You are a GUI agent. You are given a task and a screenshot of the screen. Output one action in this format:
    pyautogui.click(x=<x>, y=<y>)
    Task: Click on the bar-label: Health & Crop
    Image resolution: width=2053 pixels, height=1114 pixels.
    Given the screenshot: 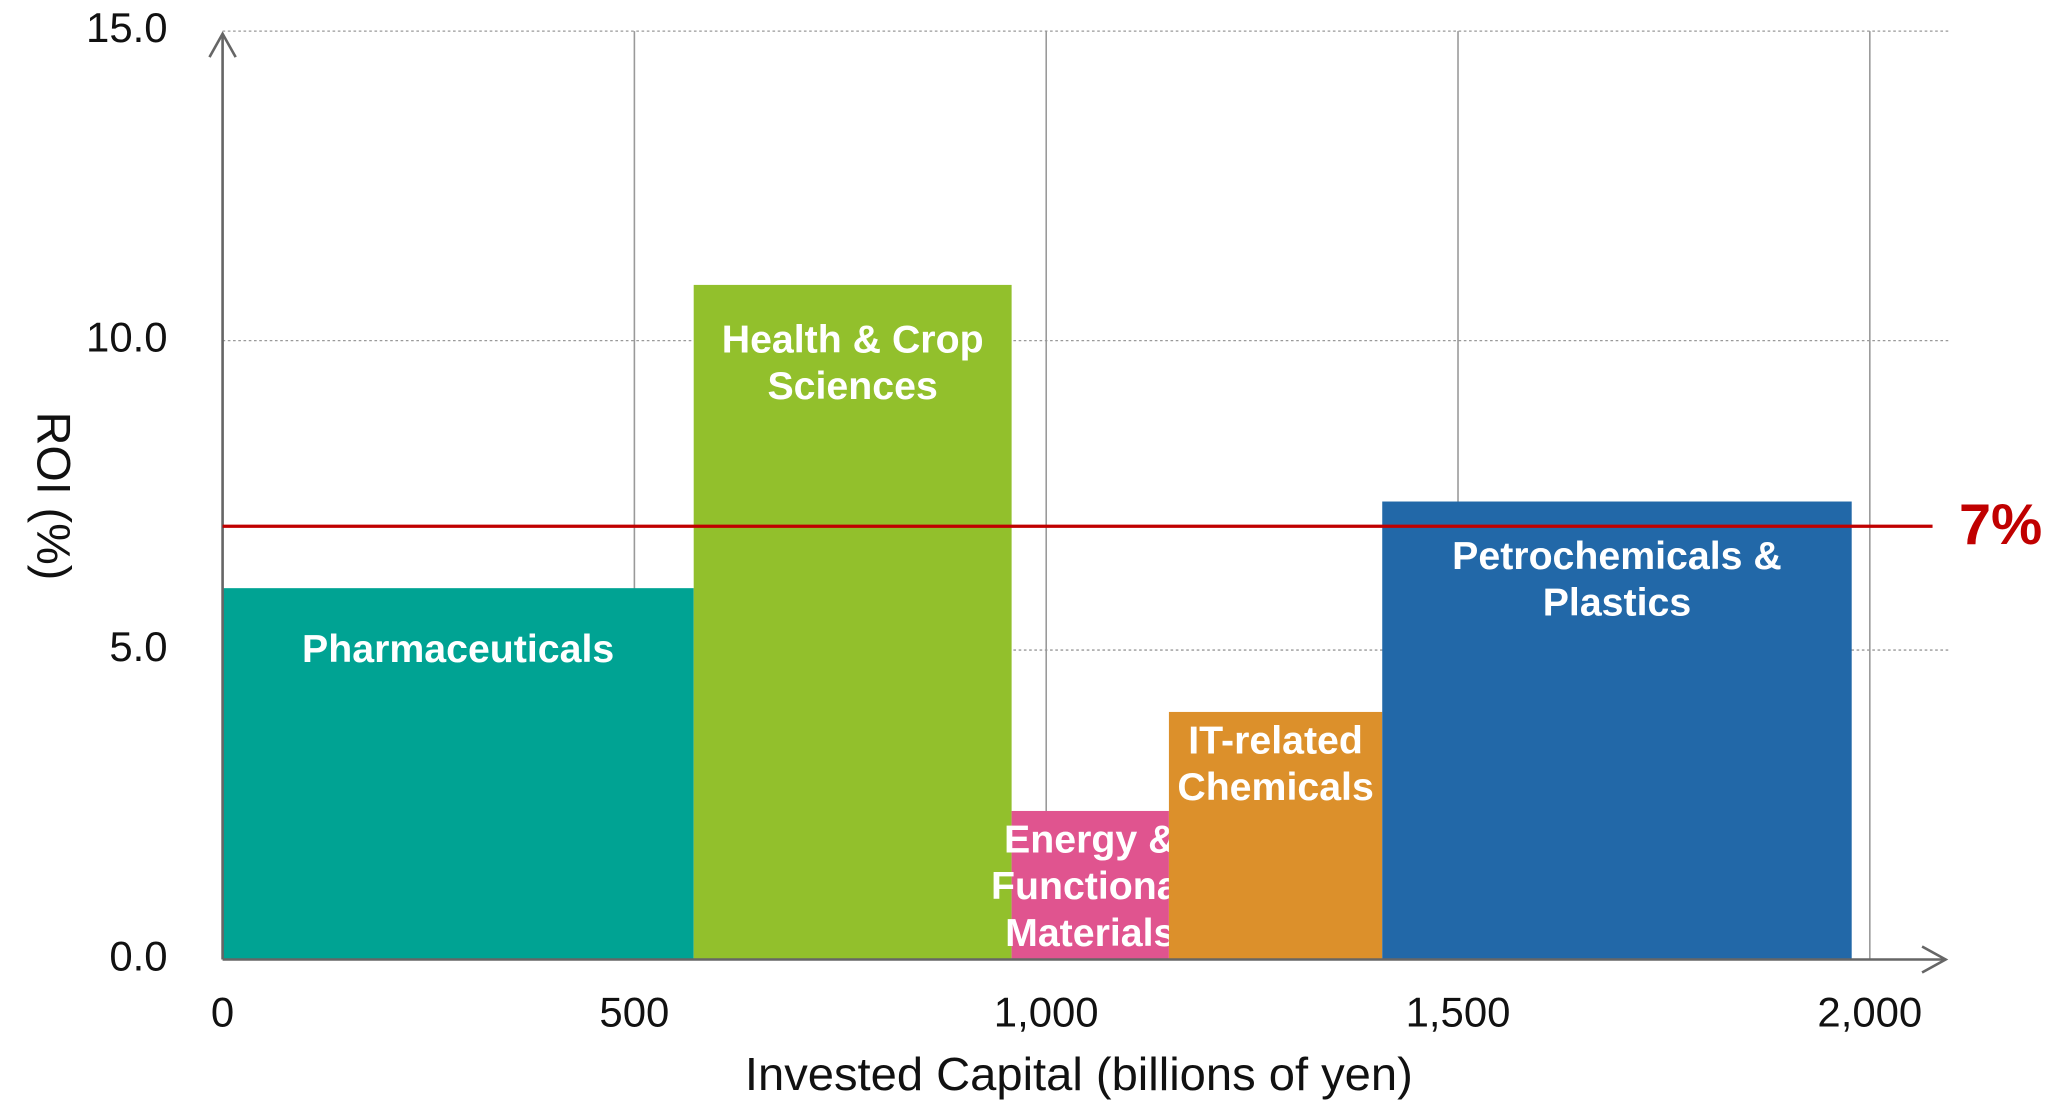 What is the action you would take?
    pyautogui.click(x=853, y=339)
    